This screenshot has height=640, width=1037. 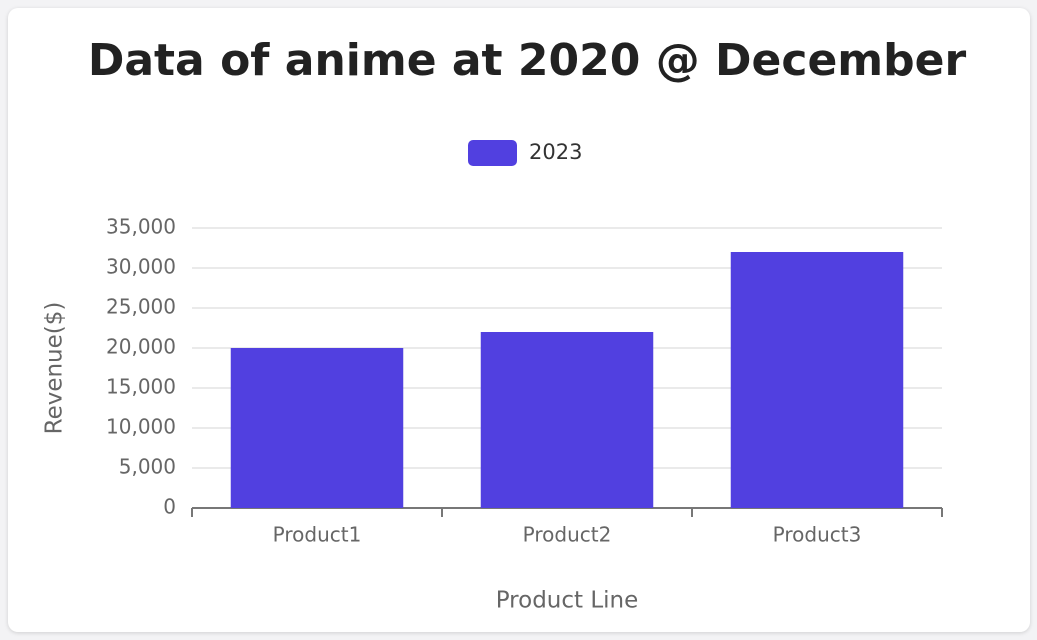 What do you see at coordinates (567, 601) in the screenshot?
I see `x-axis-title: Product Line` at bounding box center [567, 601].